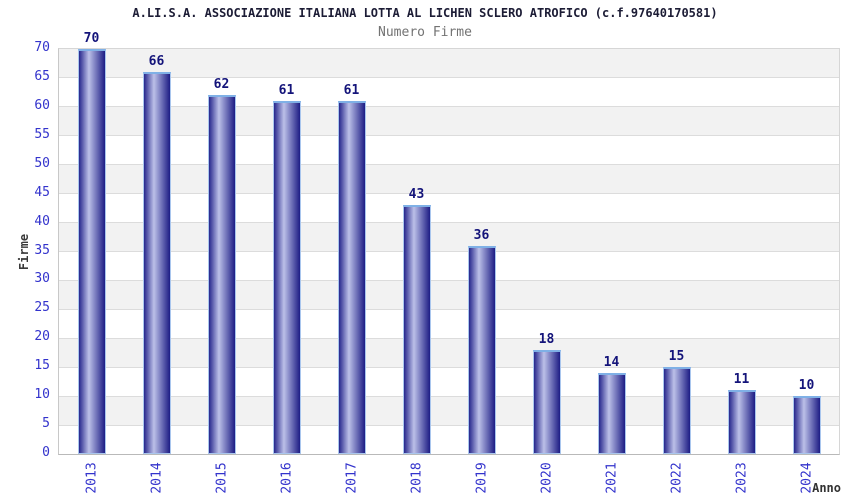 Image resolution: width=850 pixels, height=500 pixels. Describe the element at coordinates (46, 424) in the screenshot. I see `y-tick-label: 5` at that location.